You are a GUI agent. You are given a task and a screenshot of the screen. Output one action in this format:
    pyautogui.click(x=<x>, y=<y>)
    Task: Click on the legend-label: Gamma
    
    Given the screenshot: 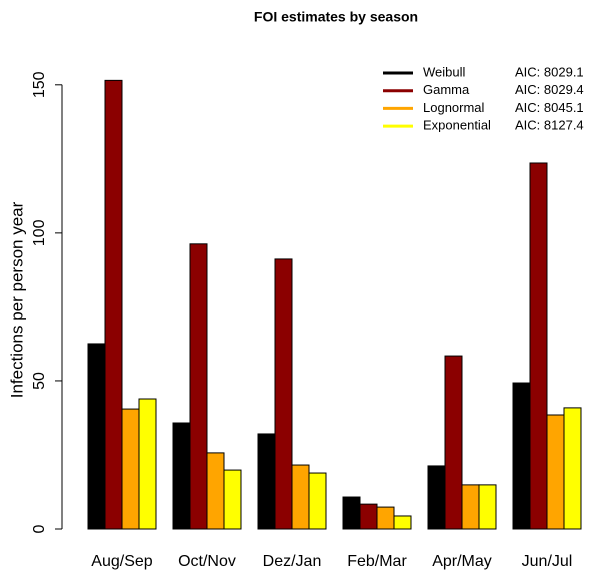 What is the action you would take?
    pyautogui.click(x=446, y=89)
    